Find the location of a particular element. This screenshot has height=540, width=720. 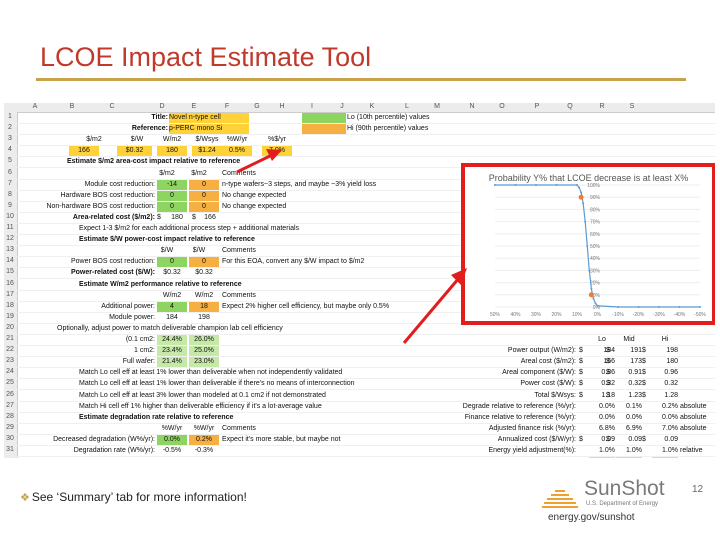

row-number: 11 is located at coordinates (10, 227).